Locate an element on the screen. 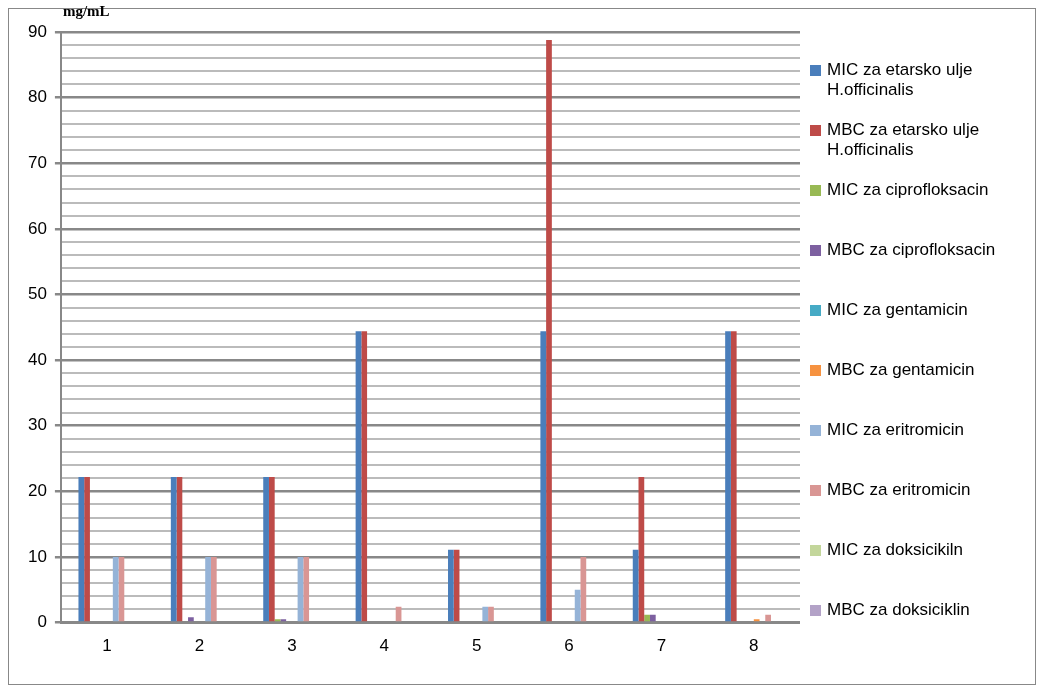  legend-label: MBC za ciprofloksacin is located at coordinates (911, 250).